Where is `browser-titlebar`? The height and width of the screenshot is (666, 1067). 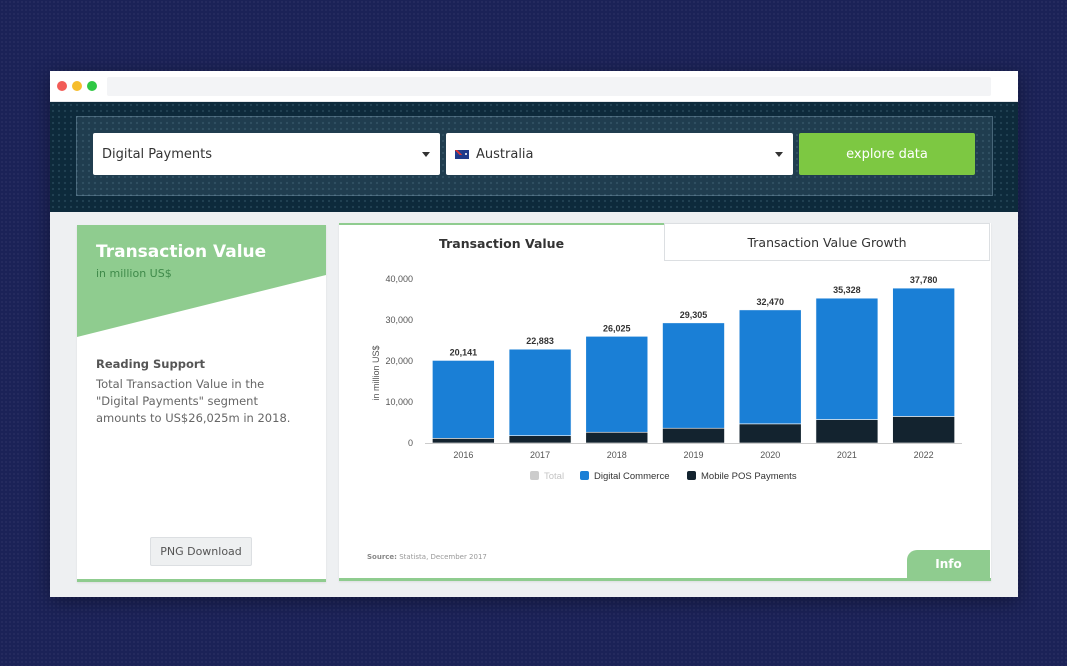
browser-titlebar is located at coordinates (534, 86).